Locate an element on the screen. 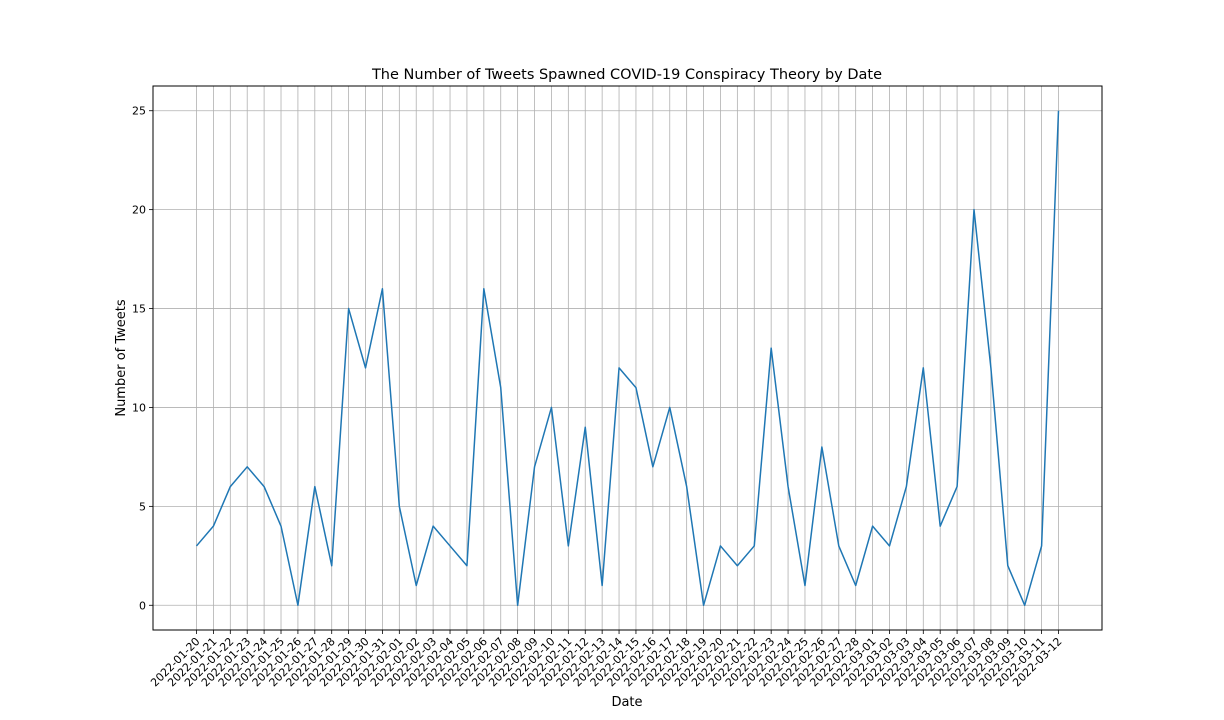  y-tick-label: 0 is located at coordinates (142, 605).